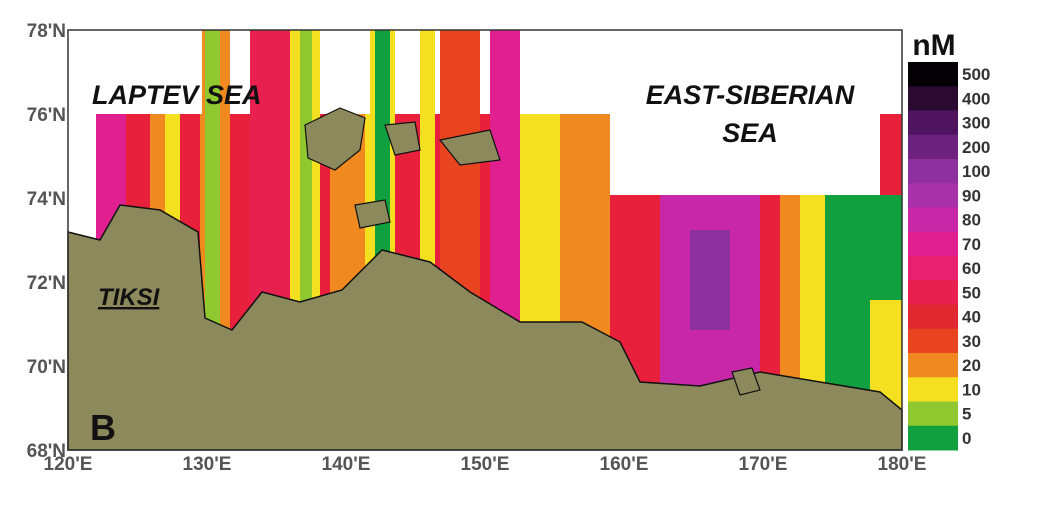 The width and height of the screenshot is (1047, 512). I want to click on region-label: LAPTEV SEA, so click(177, 95).